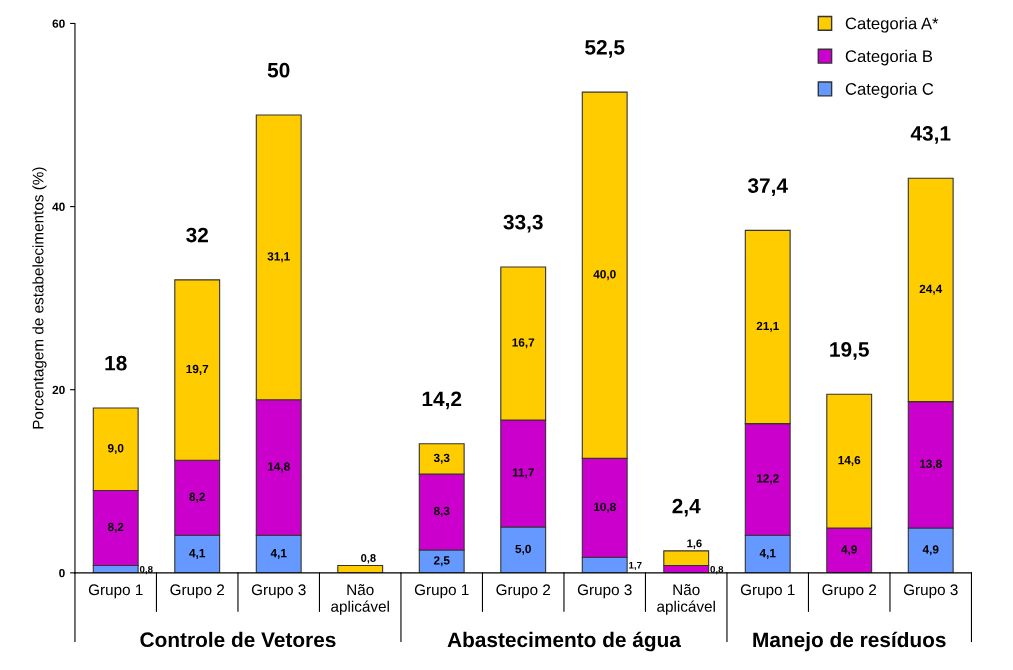  I want to click on y-tick-label: 40, so click(58, 206).